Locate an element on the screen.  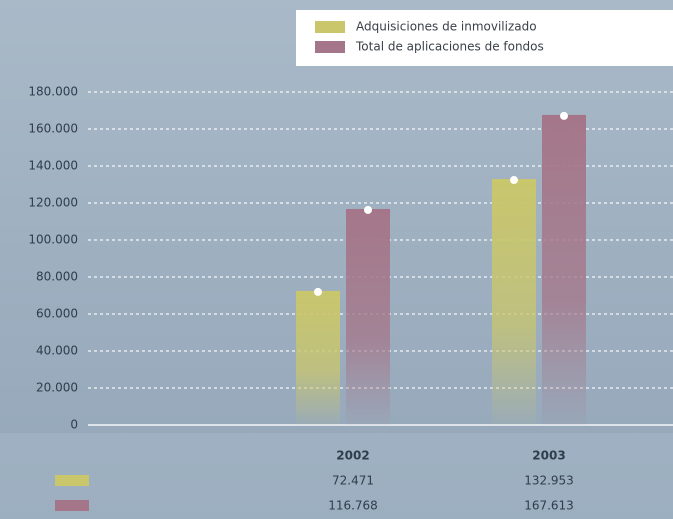
y-tick-label: 160.000 is located at coordinates (53, 129).